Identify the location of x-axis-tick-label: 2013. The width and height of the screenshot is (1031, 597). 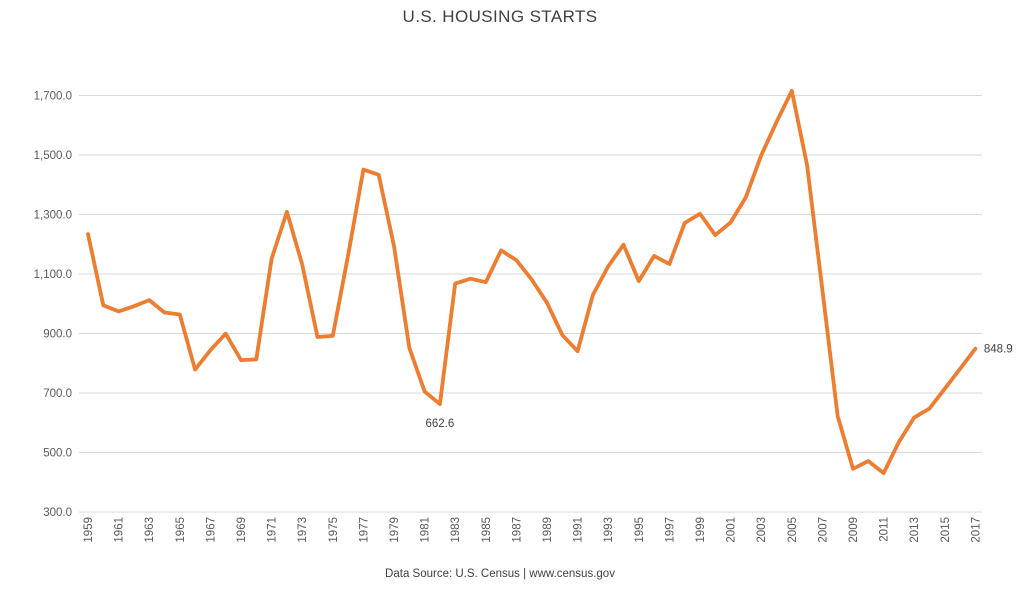
(915, 530).